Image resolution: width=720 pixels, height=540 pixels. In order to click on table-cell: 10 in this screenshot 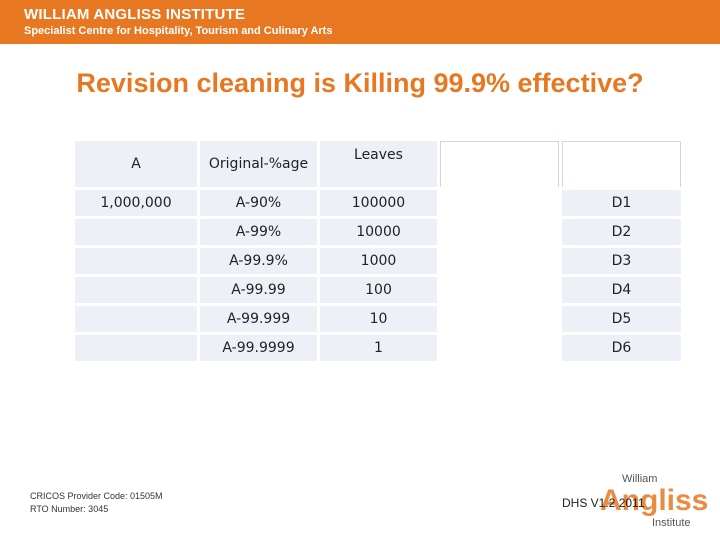, I will do `click(378, 319)`.